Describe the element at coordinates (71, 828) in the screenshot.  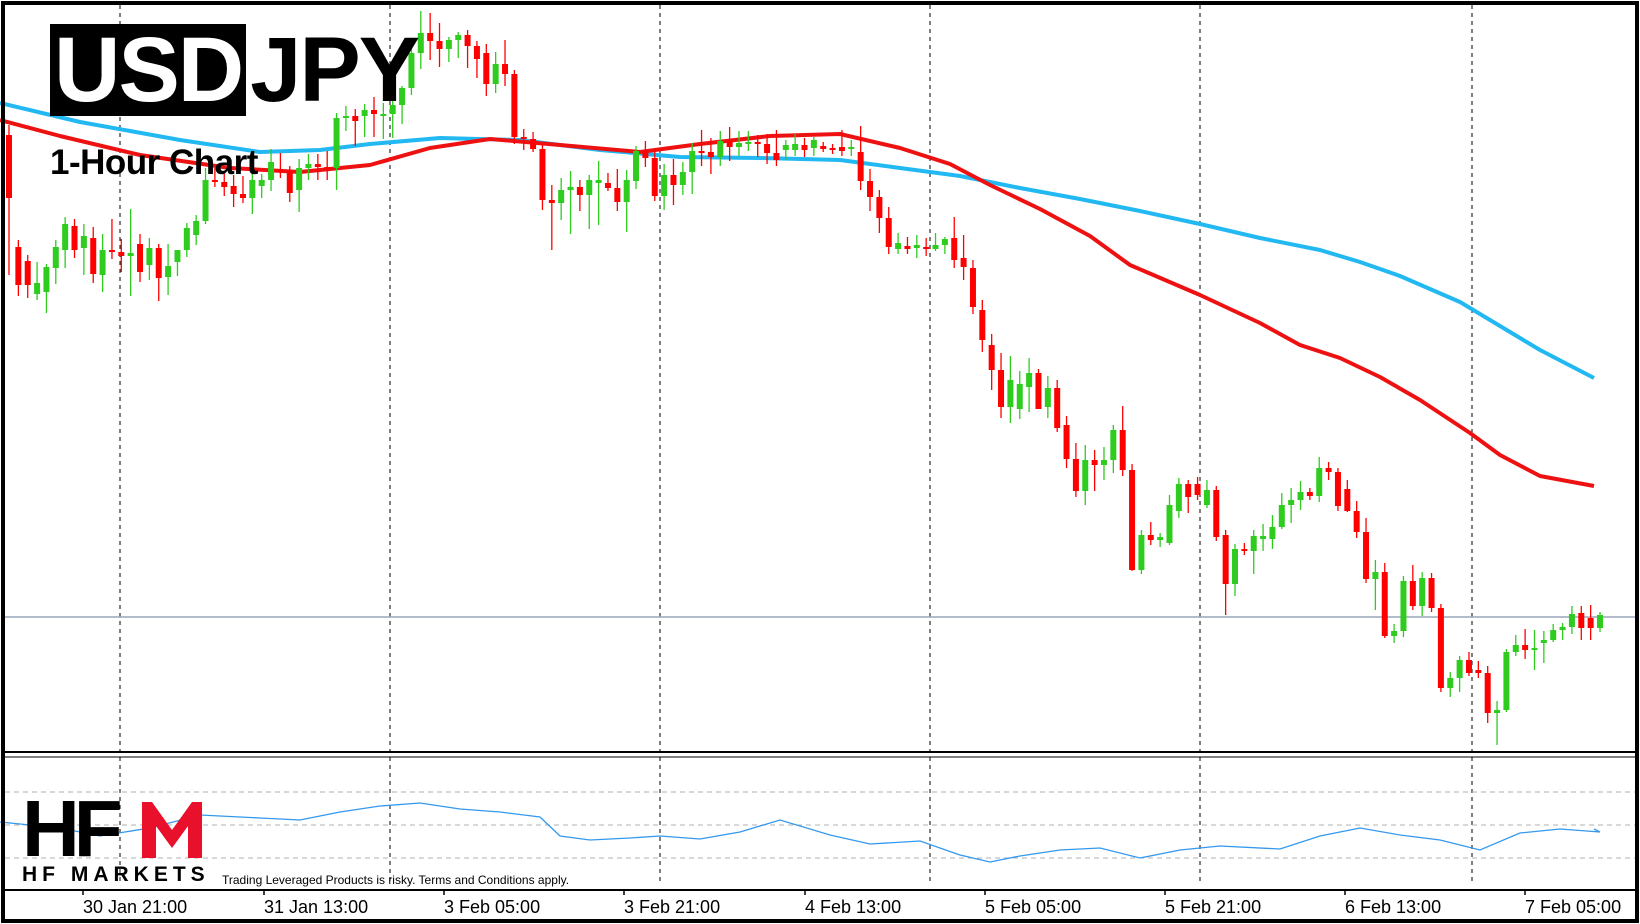
I see `hfm-logo-text: HF` at that location.